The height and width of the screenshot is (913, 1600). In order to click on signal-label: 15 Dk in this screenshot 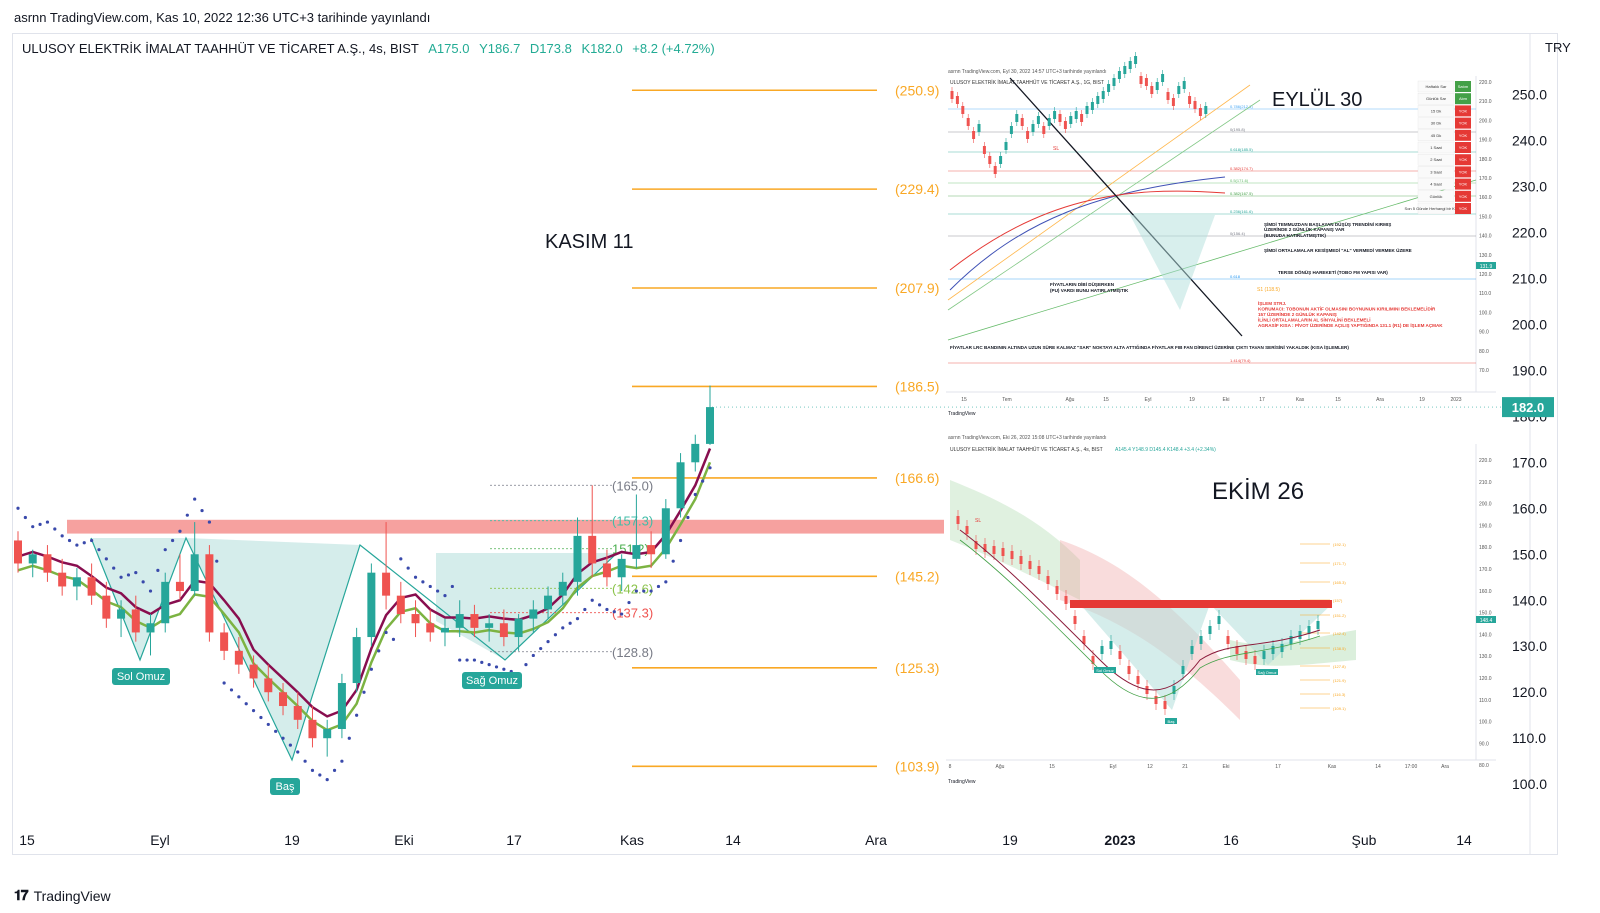, I will do `click(1436, 110)`.